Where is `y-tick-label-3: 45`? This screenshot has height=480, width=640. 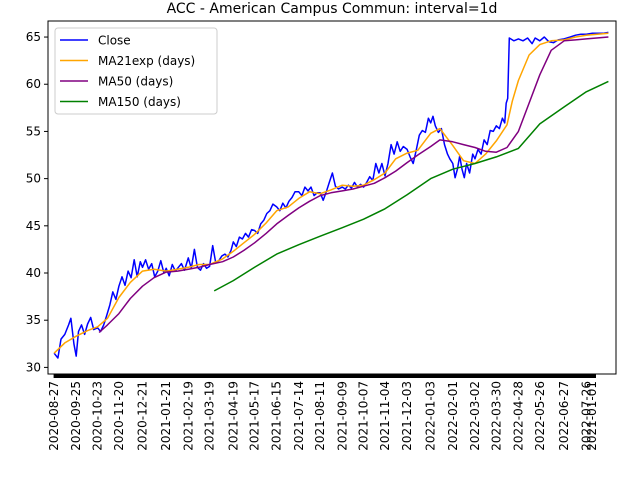 y-tick-label-3: 45 is located at coordinates (33, 226).